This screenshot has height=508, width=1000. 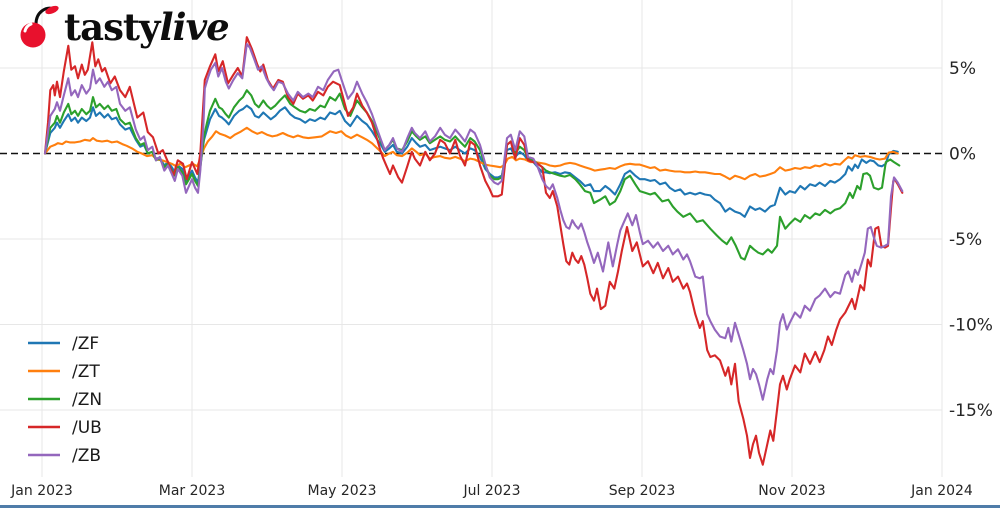 I want to click on x-tick-label: Jul 2023, so click(x=492, y=491).